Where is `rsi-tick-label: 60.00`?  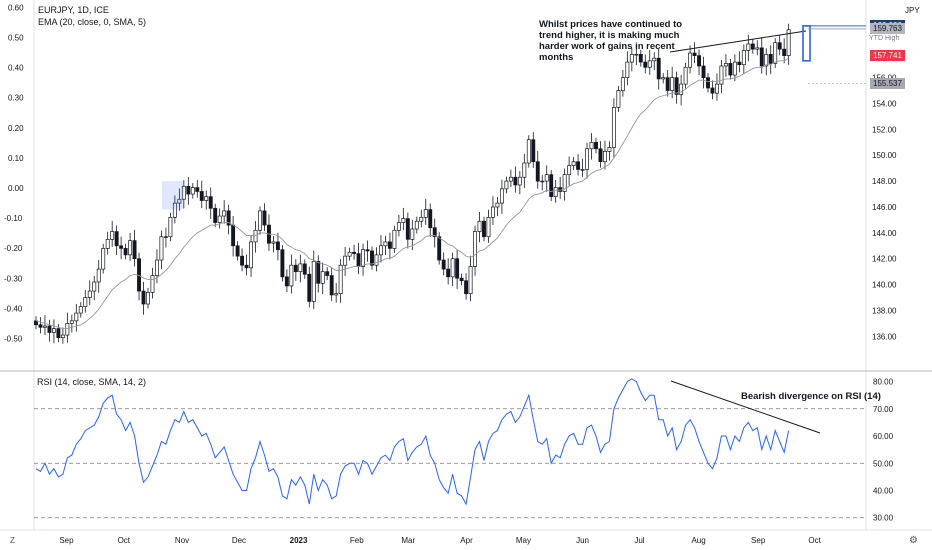
rsi-tick-label: 60.00 is located at coordinates (883, 436).